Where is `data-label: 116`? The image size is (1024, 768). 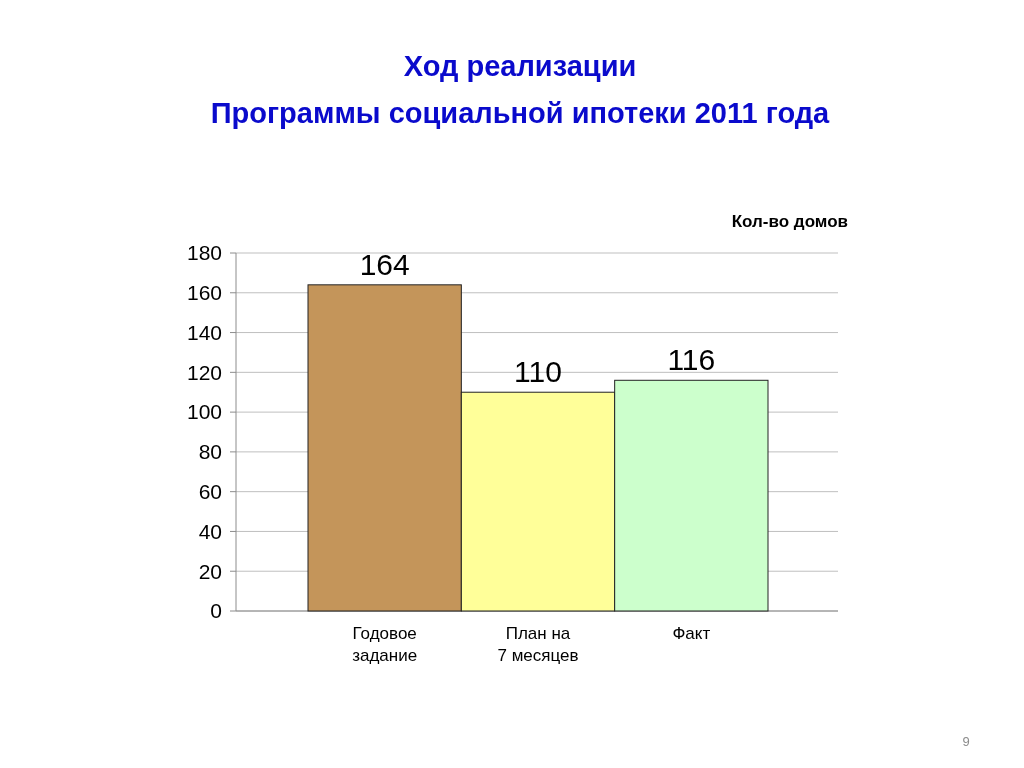 data-label: 116 is located at coordinates (691, 360).